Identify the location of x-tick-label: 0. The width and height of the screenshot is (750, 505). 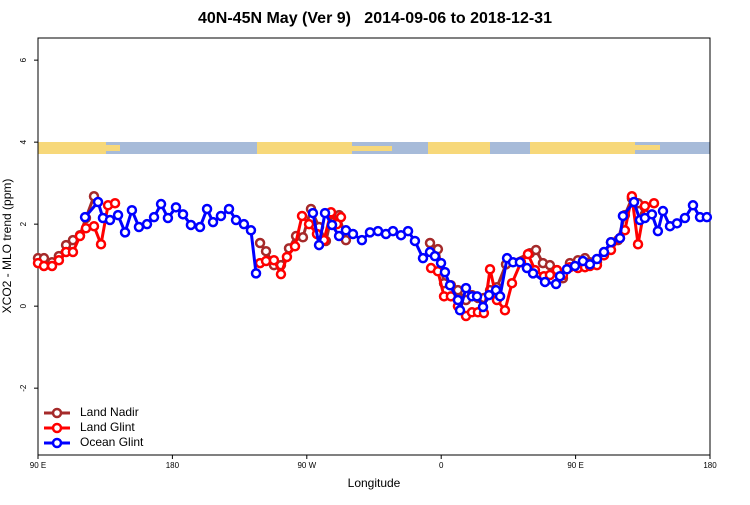
(441, 465).